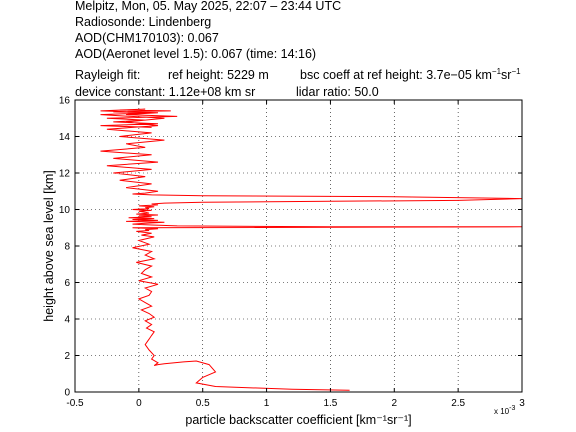 The width and height of the screenshot is (576, 432). I want to click on x-tick-label: 2, so click(395, 403).